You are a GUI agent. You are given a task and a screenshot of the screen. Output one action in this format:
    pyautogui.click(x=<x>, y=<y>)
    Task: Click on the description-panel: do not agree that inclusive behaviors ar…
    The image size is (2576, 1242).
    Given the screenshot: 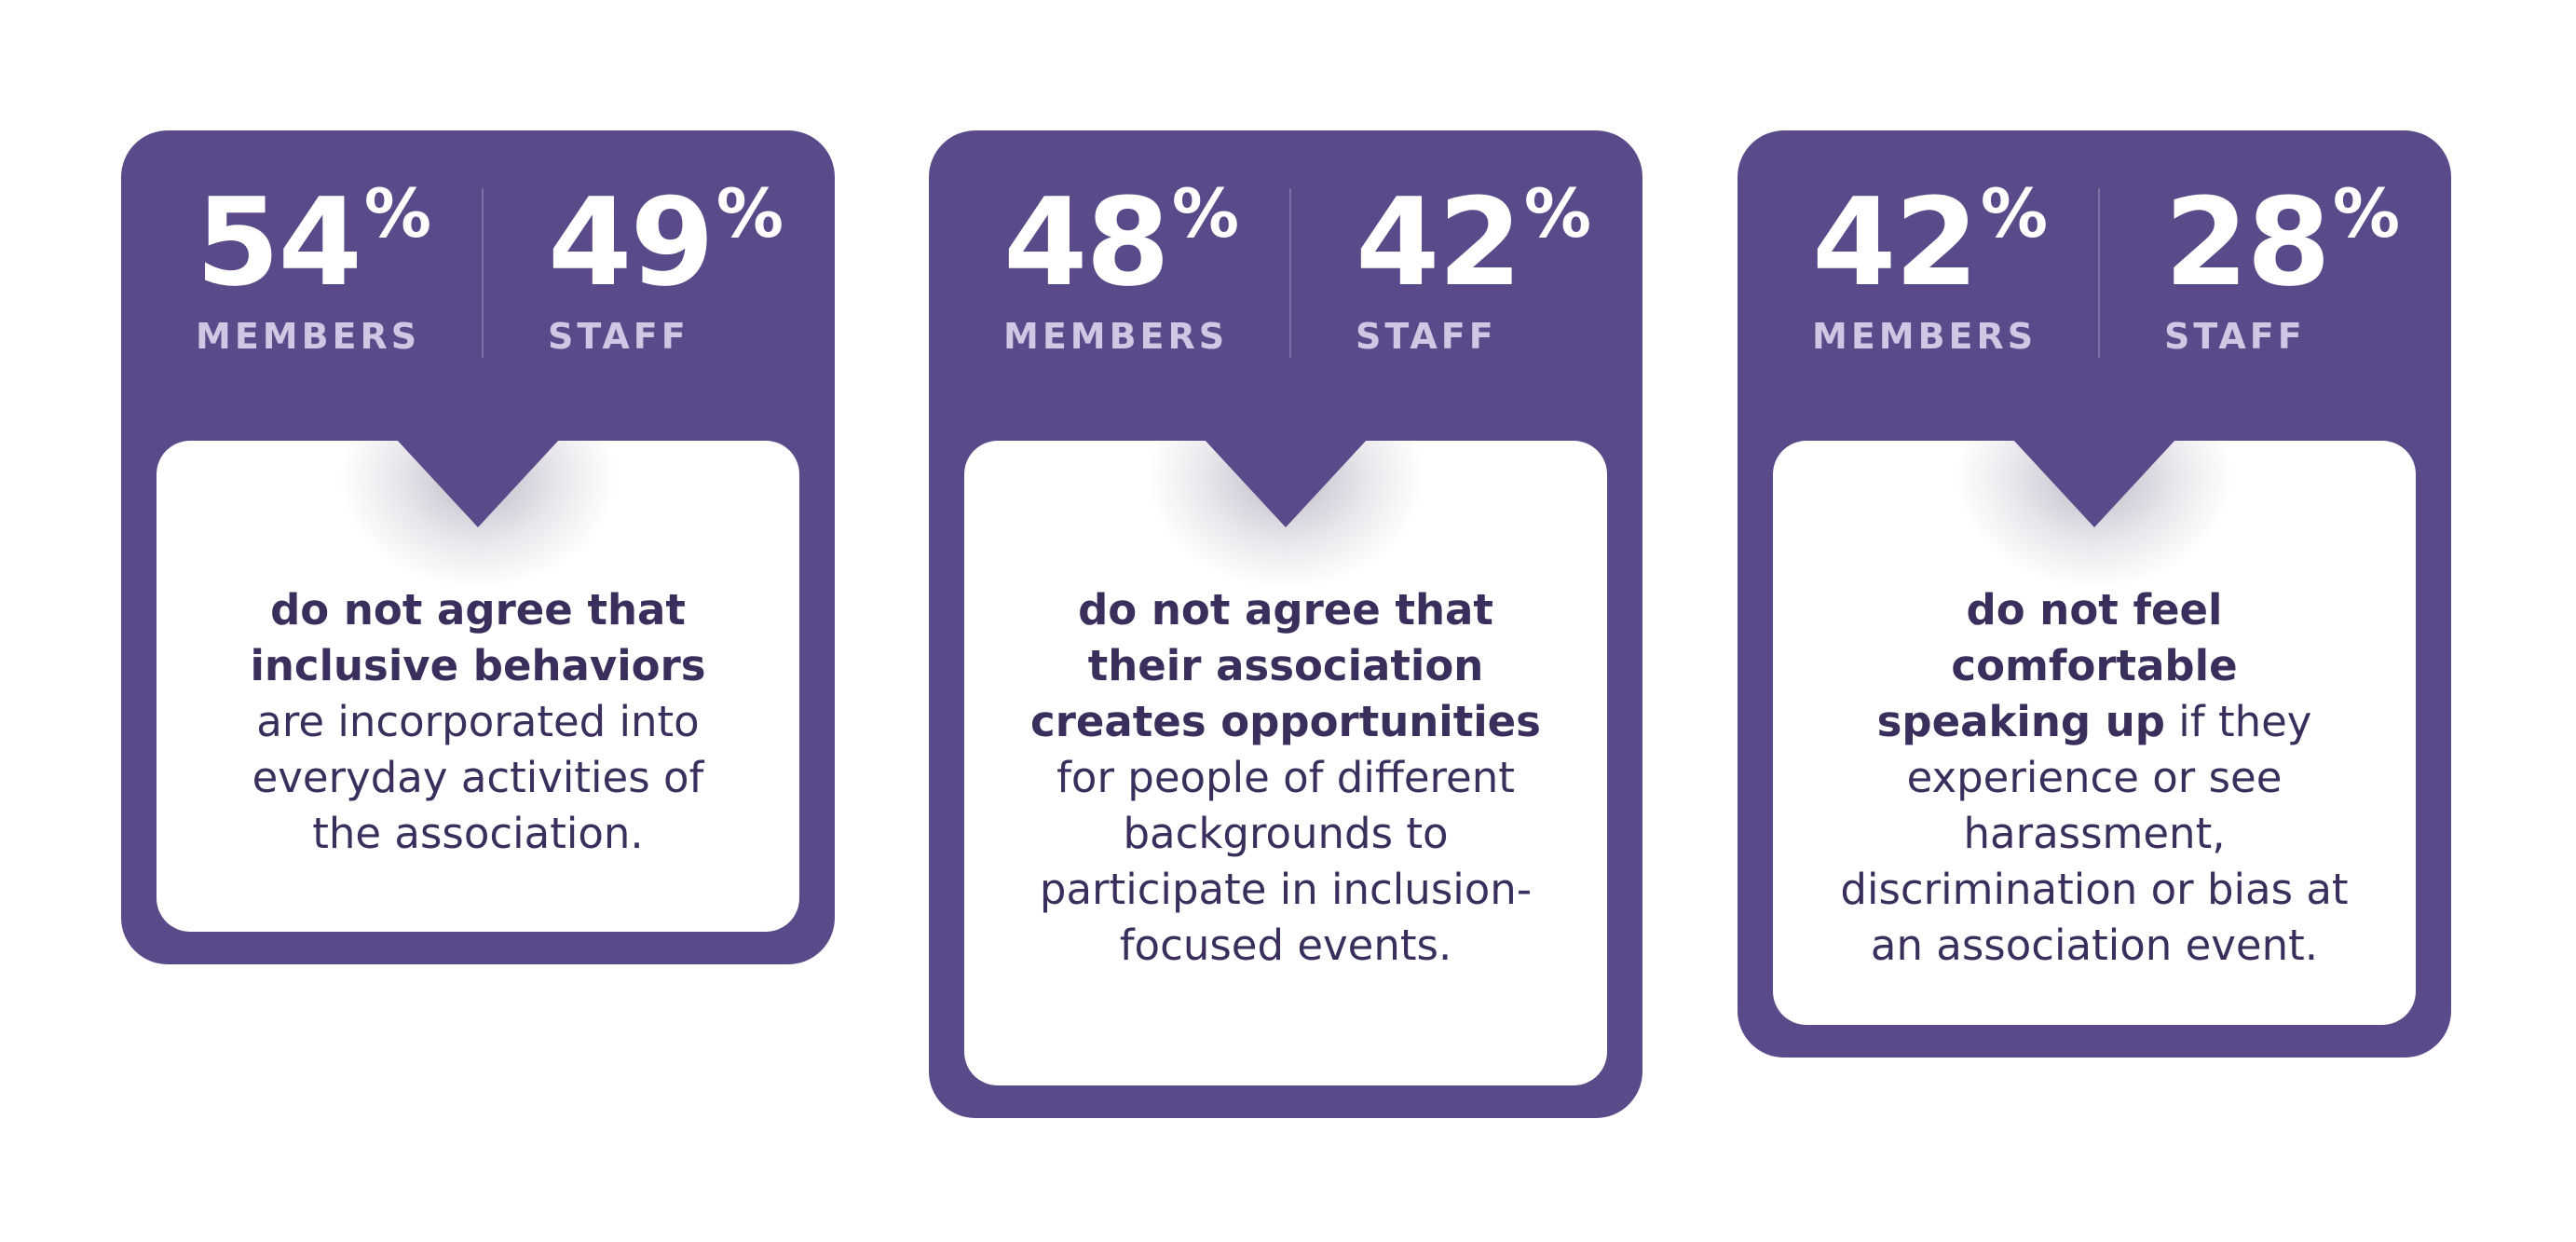 What is the action you would take?
    pyautogui.click(x=478, y=686)
    